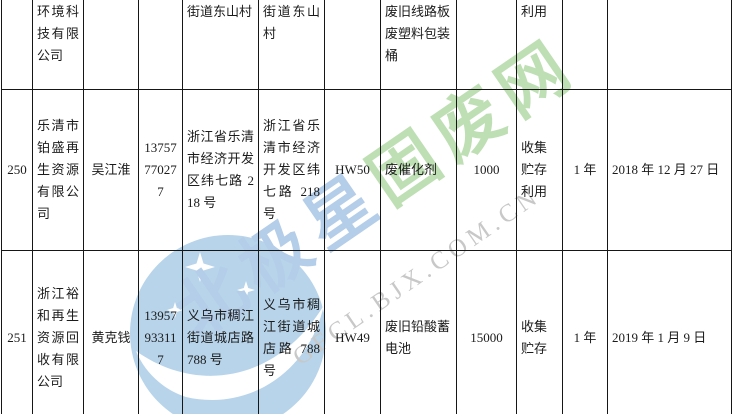  What do you see at coordinates (291, 331) in the screenshot?
I see `cell-address-2: 义乌市稠江街道城店路 788 号` at bounding box center [291, 331].